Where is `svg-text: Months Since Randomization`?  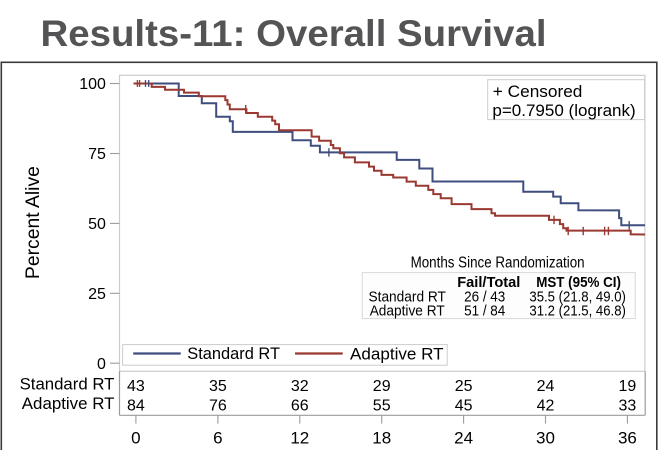
svg-text: Months Since Randomization is located at coordinates (498, 263).